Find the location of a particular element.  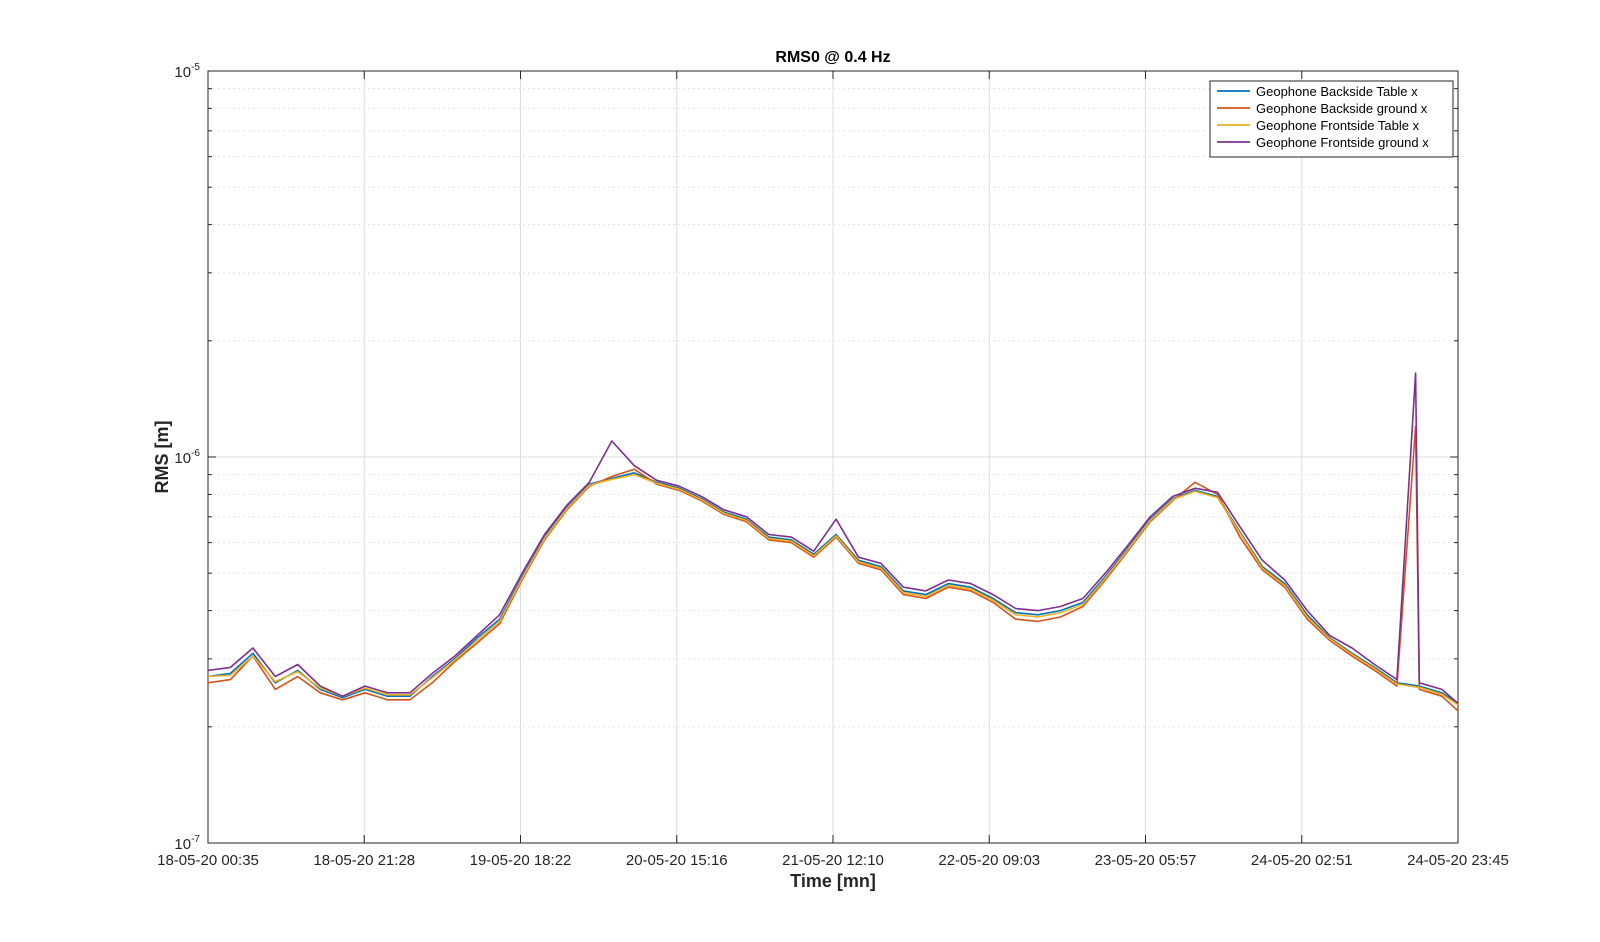

x-tick-label: 20-05-20 15:16 is located at coordinates (677, 860).